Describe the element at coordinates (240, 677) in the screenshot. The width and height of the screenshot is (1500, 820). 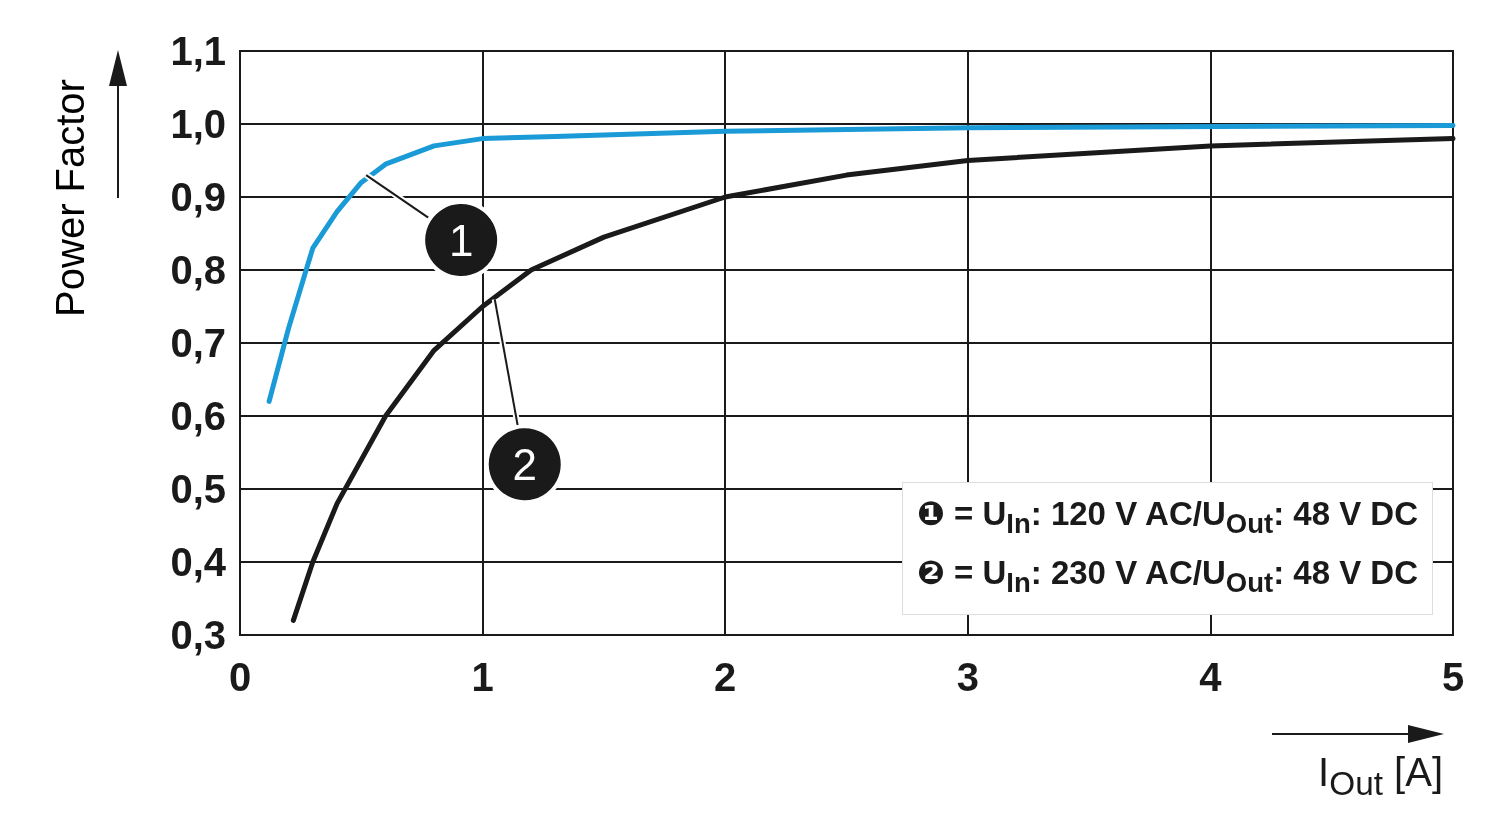
I see `x-tick-label: 0` at that location.